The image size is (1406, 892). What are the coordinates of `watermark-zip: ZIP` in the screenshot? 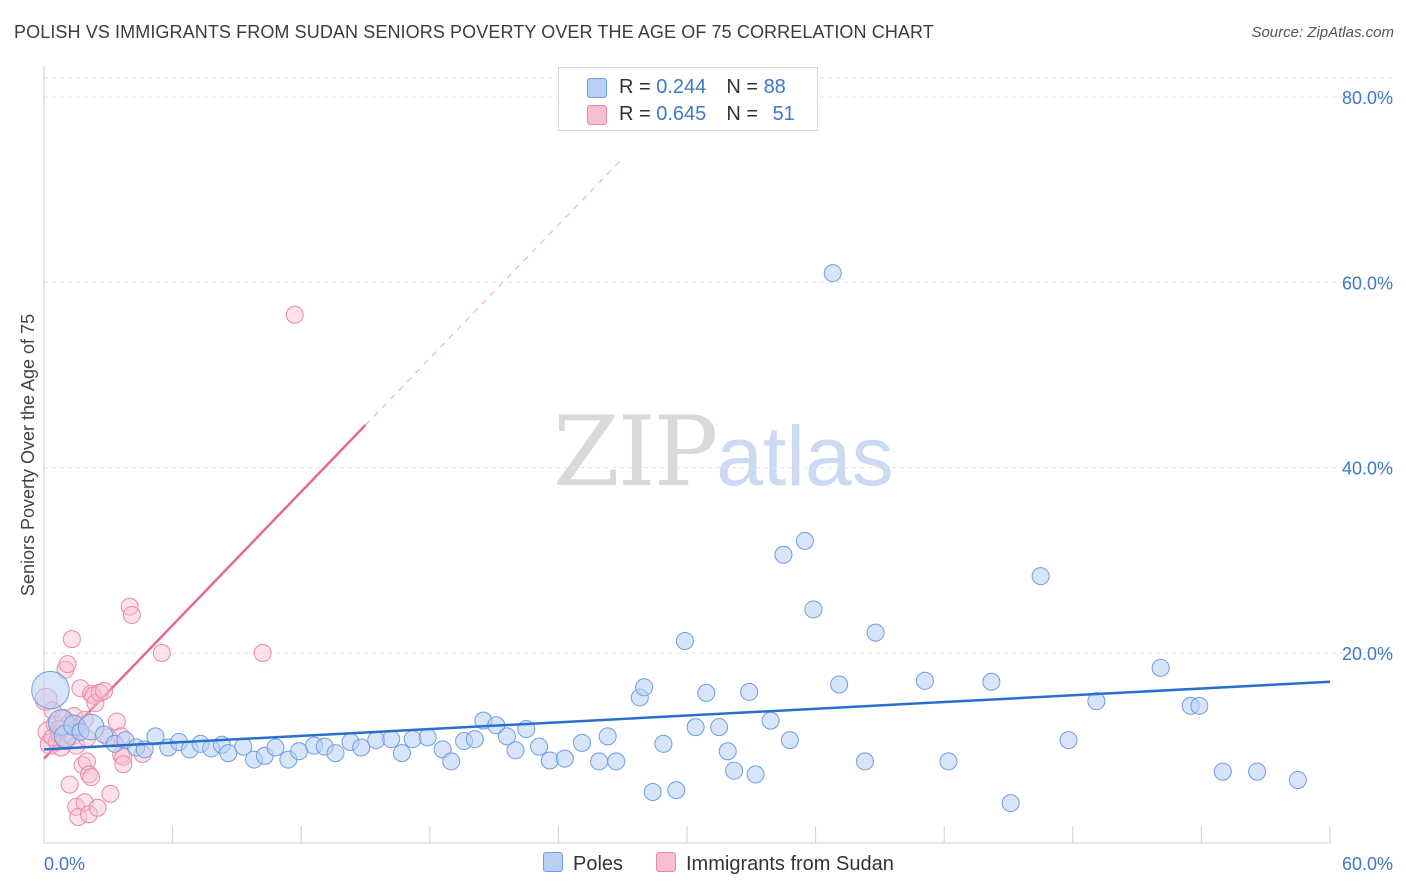 It's located at (635, 452).